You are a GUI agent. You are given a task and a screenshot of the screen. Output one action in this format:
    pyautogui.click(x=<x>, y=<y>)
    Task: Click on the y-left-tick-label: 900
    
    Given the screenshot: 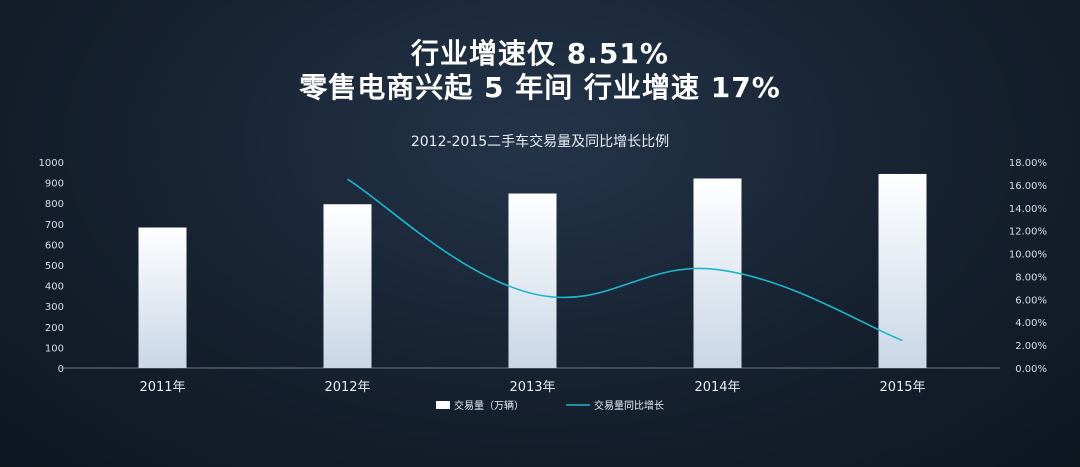 What is the action you would take?
    pyautogui.click(x=54, y=184)
    